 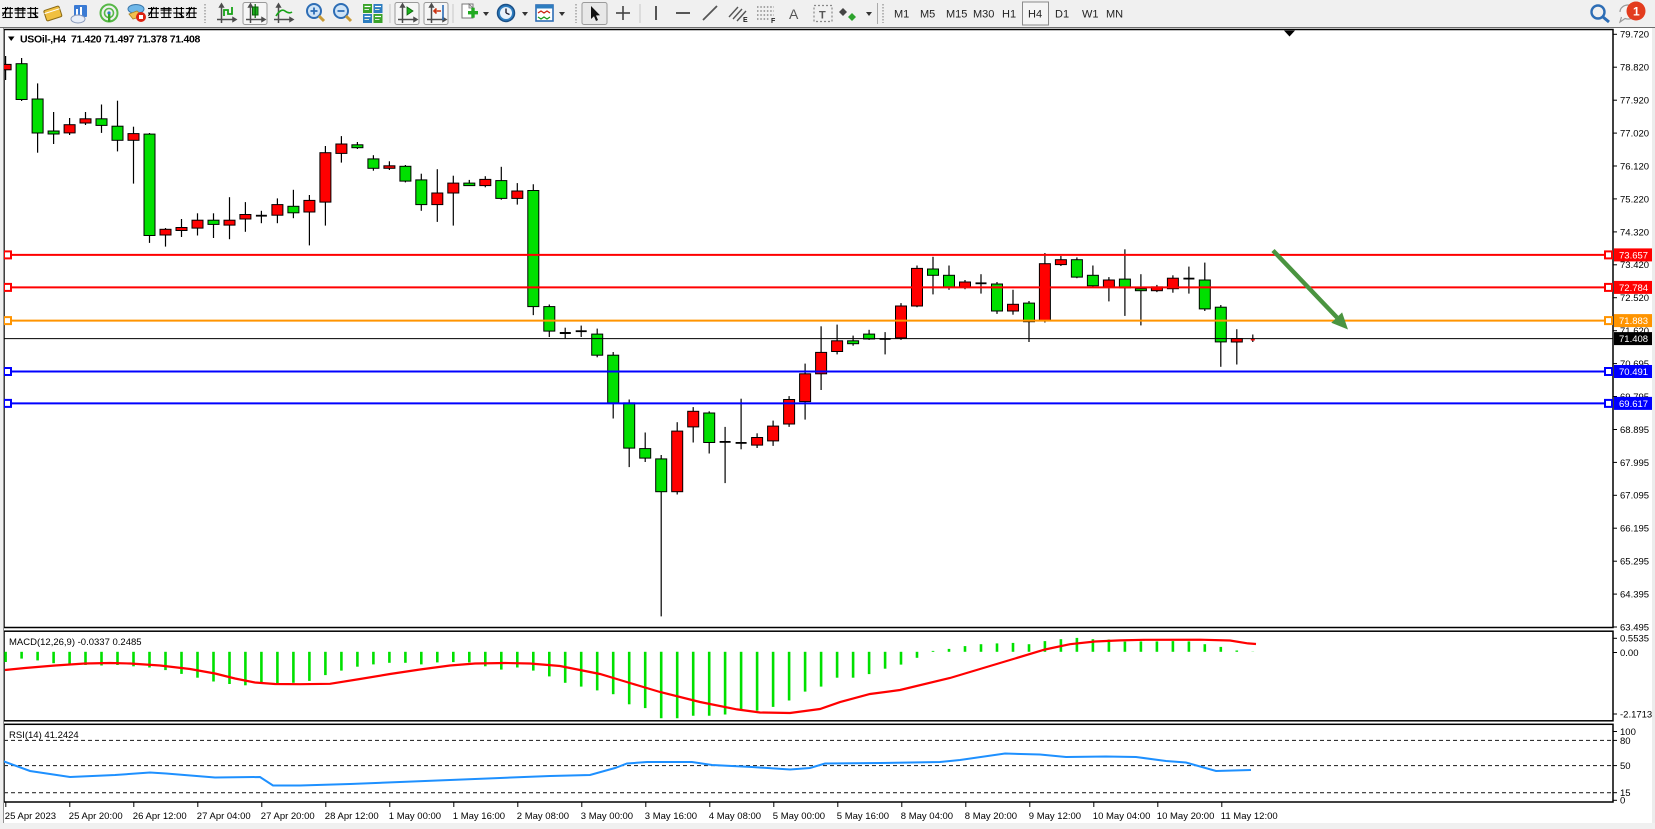 What do you see at coordinates (745, 20) in the screenshot?
I see `svg-text: E` at bounding box center [745, 20].